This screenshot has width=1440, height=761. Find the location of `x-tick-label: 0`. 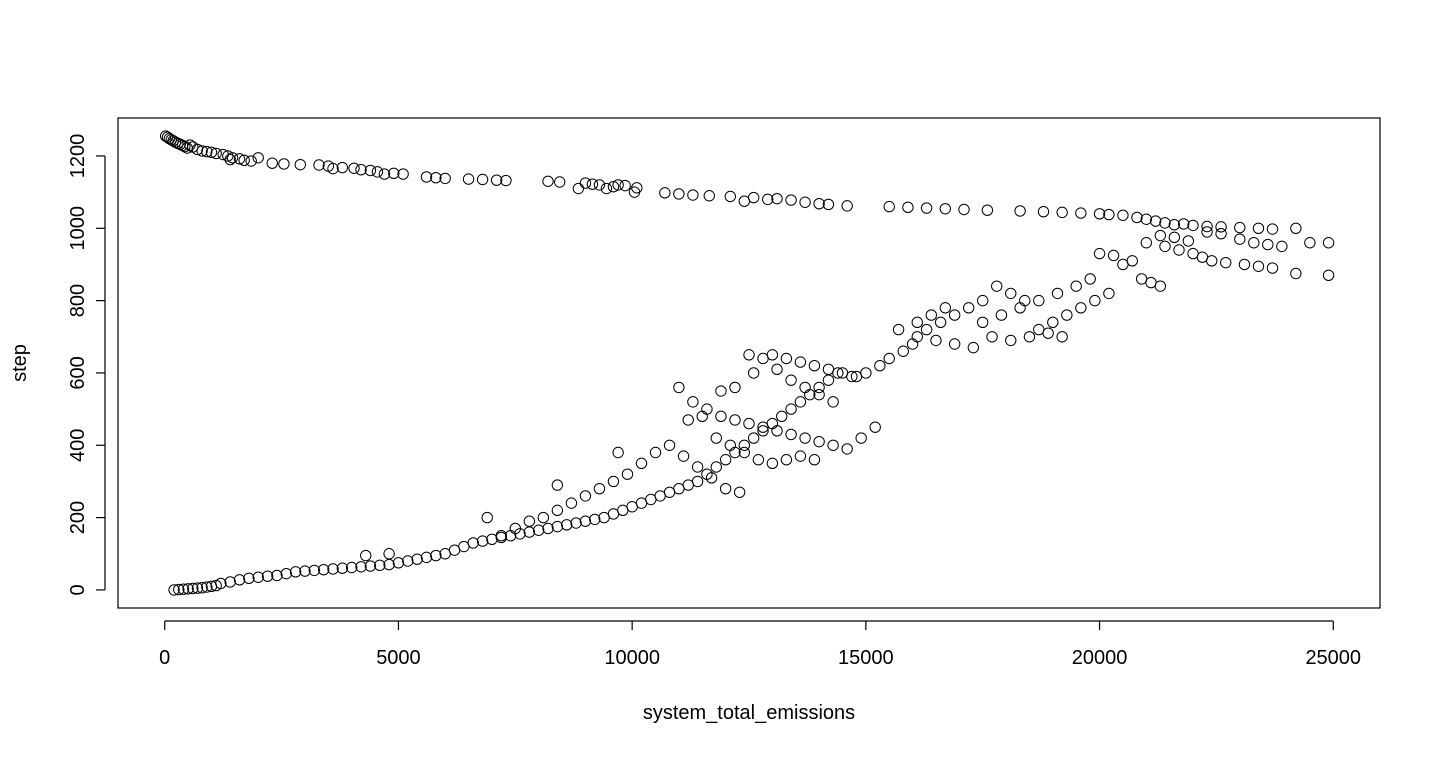

x-tick-label: 0 is located at coordinates (164, 658).